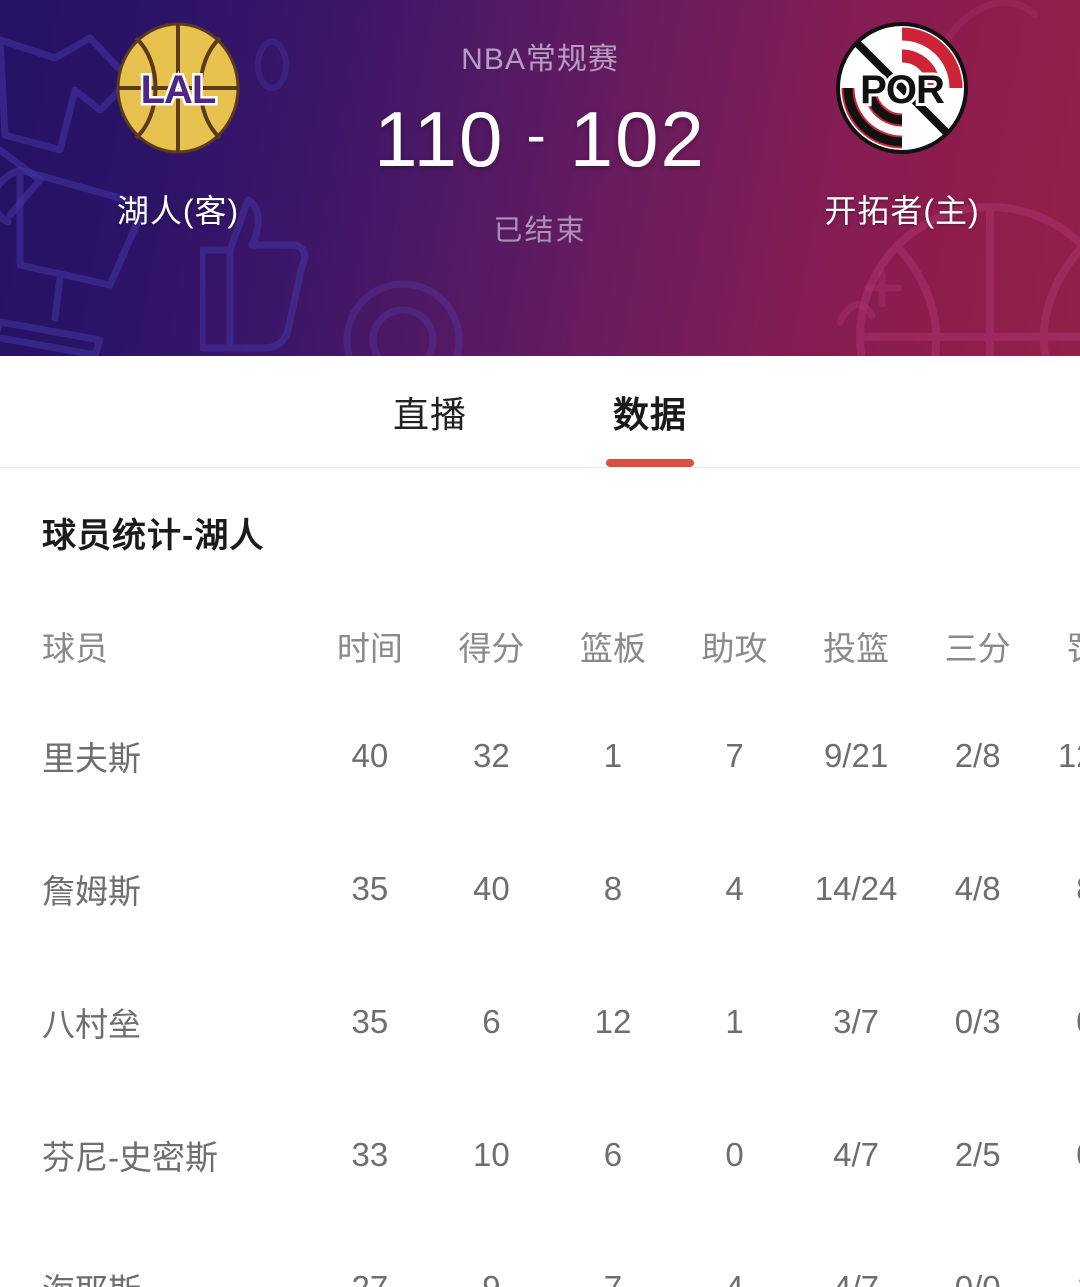 This screenshot has width=1080, height=1287. Describe the element at coordinates (491, 1154) in the screenshot. I see `cell-points: 10` at that location.